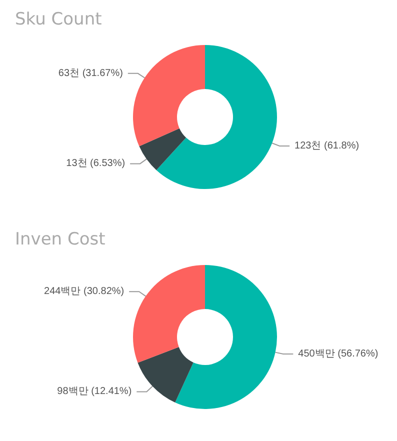 The width and height of the screenshot is (397, 441). What do you see at coordinates (84, 292) in the screenshot?
I see `data-label: 244백만 (30.82%)` at bounding box center [84, 292].